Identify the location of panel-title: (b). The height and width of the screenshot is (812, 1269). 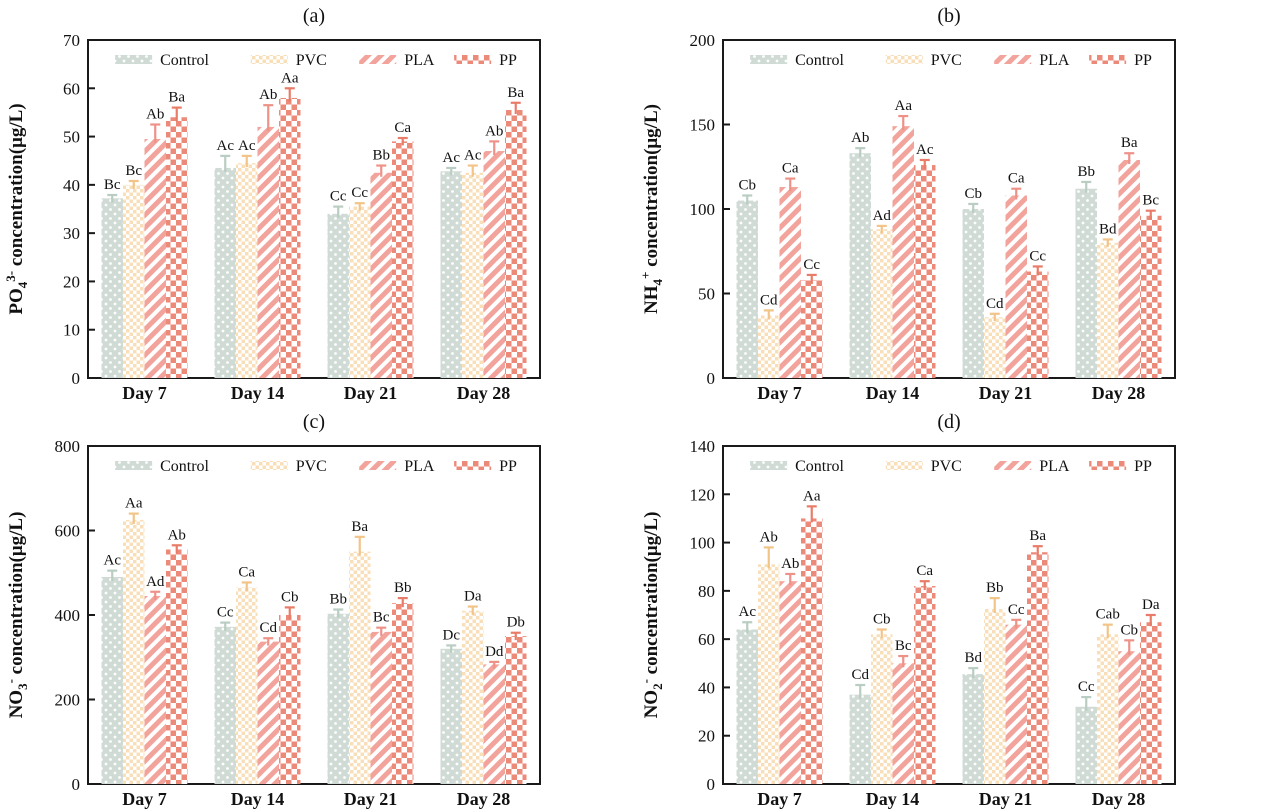
(948, 16).